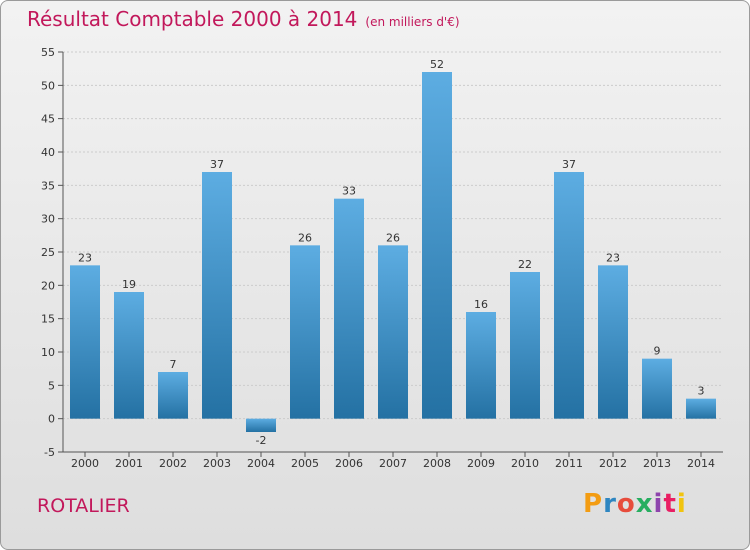 The height and width of the screenshot is (550, 750). I want to click on x-tick-label: 2011, so click(569, 463).